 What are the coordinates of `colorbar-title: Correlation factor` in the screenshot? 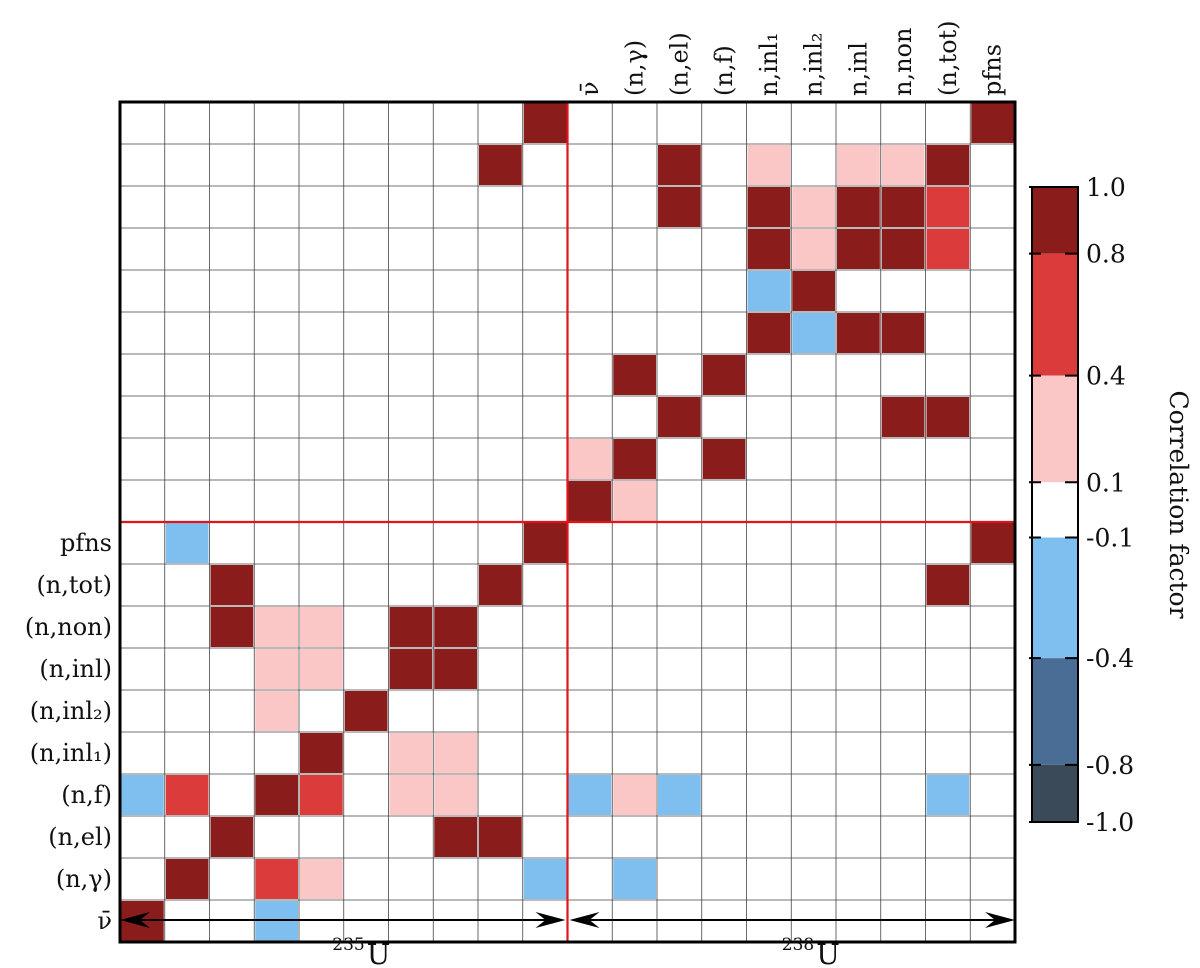 It's located at (1178, 504).